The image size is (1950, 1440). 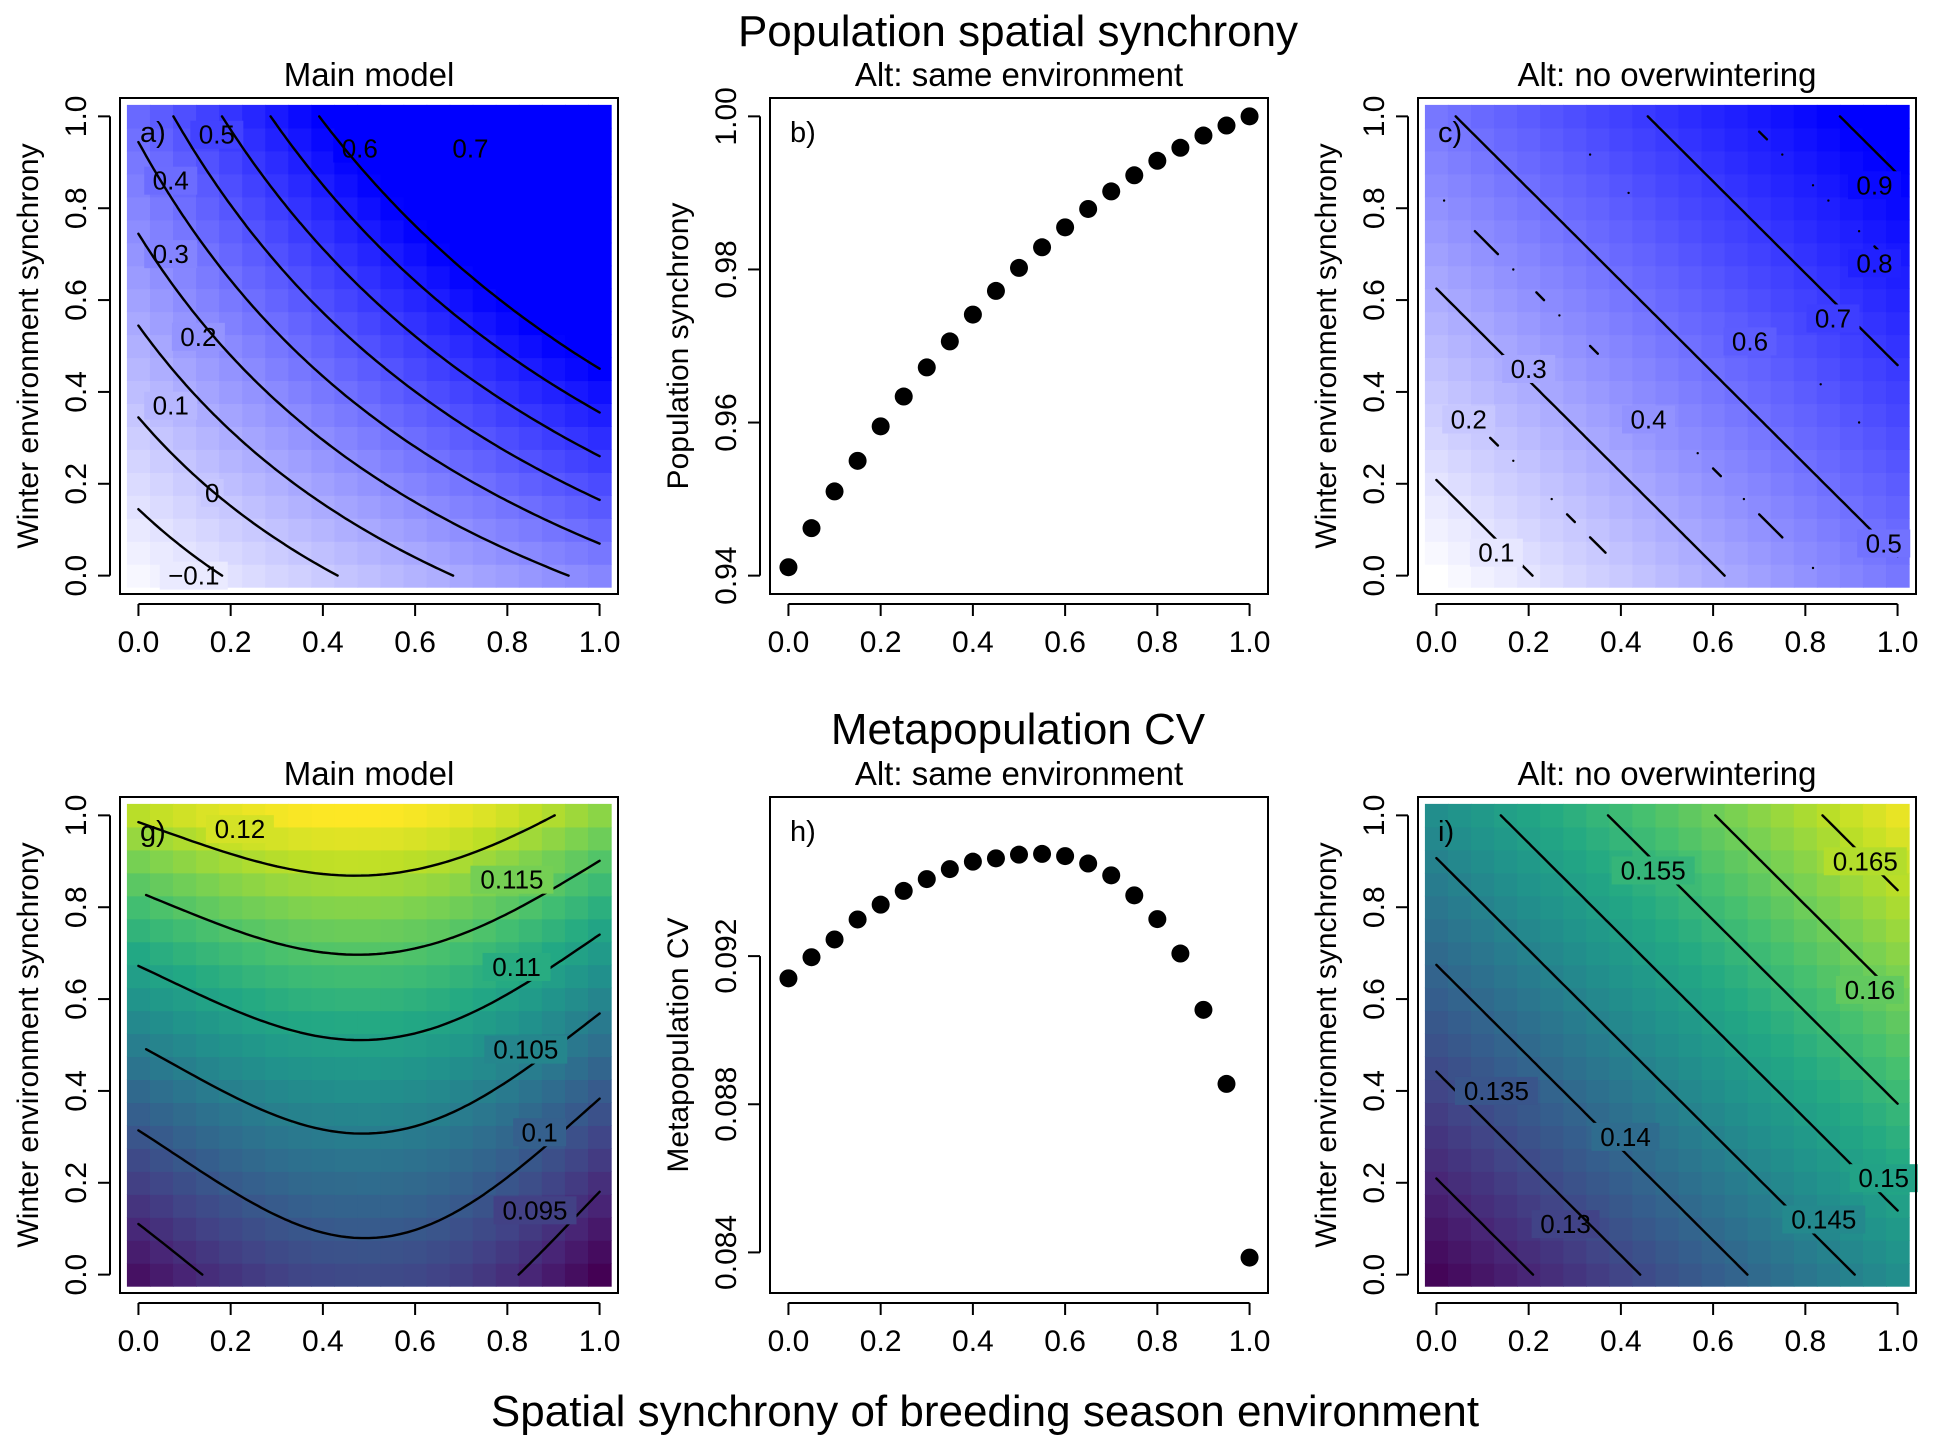 I want to click on x-tick-label: 1.0, so click(x=1250, y=1341).